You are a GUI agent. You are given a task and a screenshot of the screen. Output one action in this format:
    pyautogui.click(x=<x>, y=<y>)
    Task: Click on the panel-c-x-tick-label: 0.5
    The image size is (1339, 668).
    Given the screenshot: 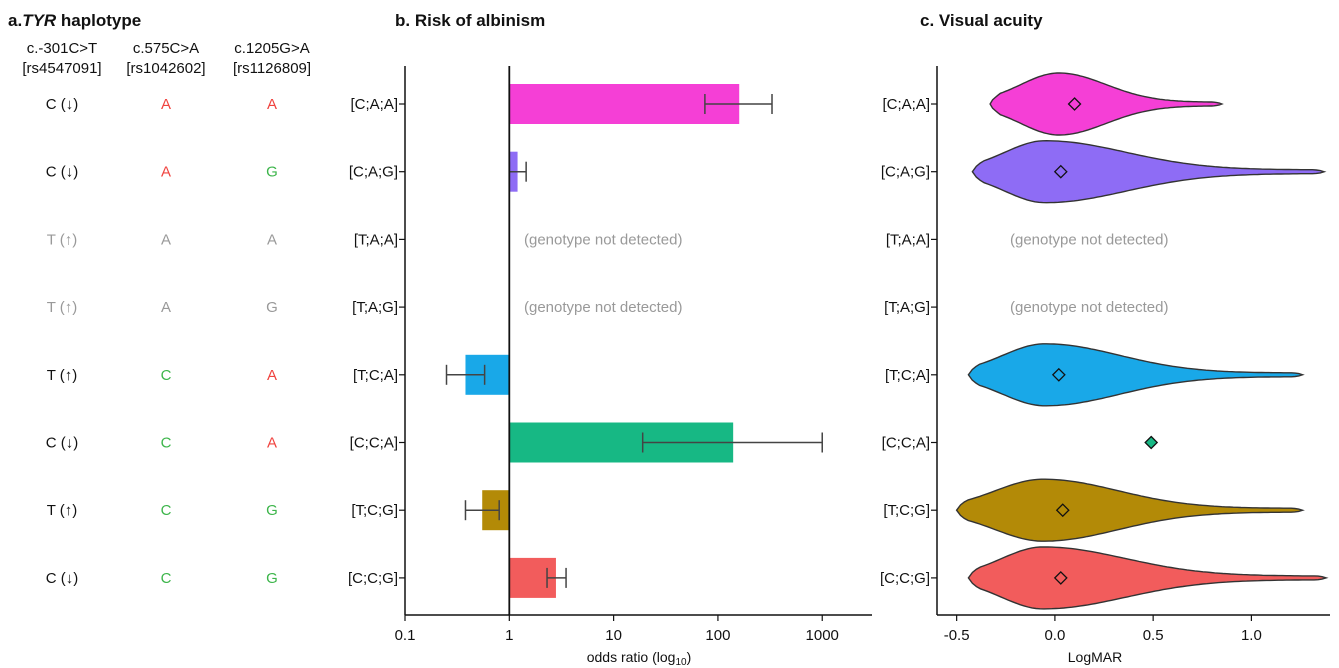 What is the action you would take?
    pyautogui.click(x=1153, y=635)
    